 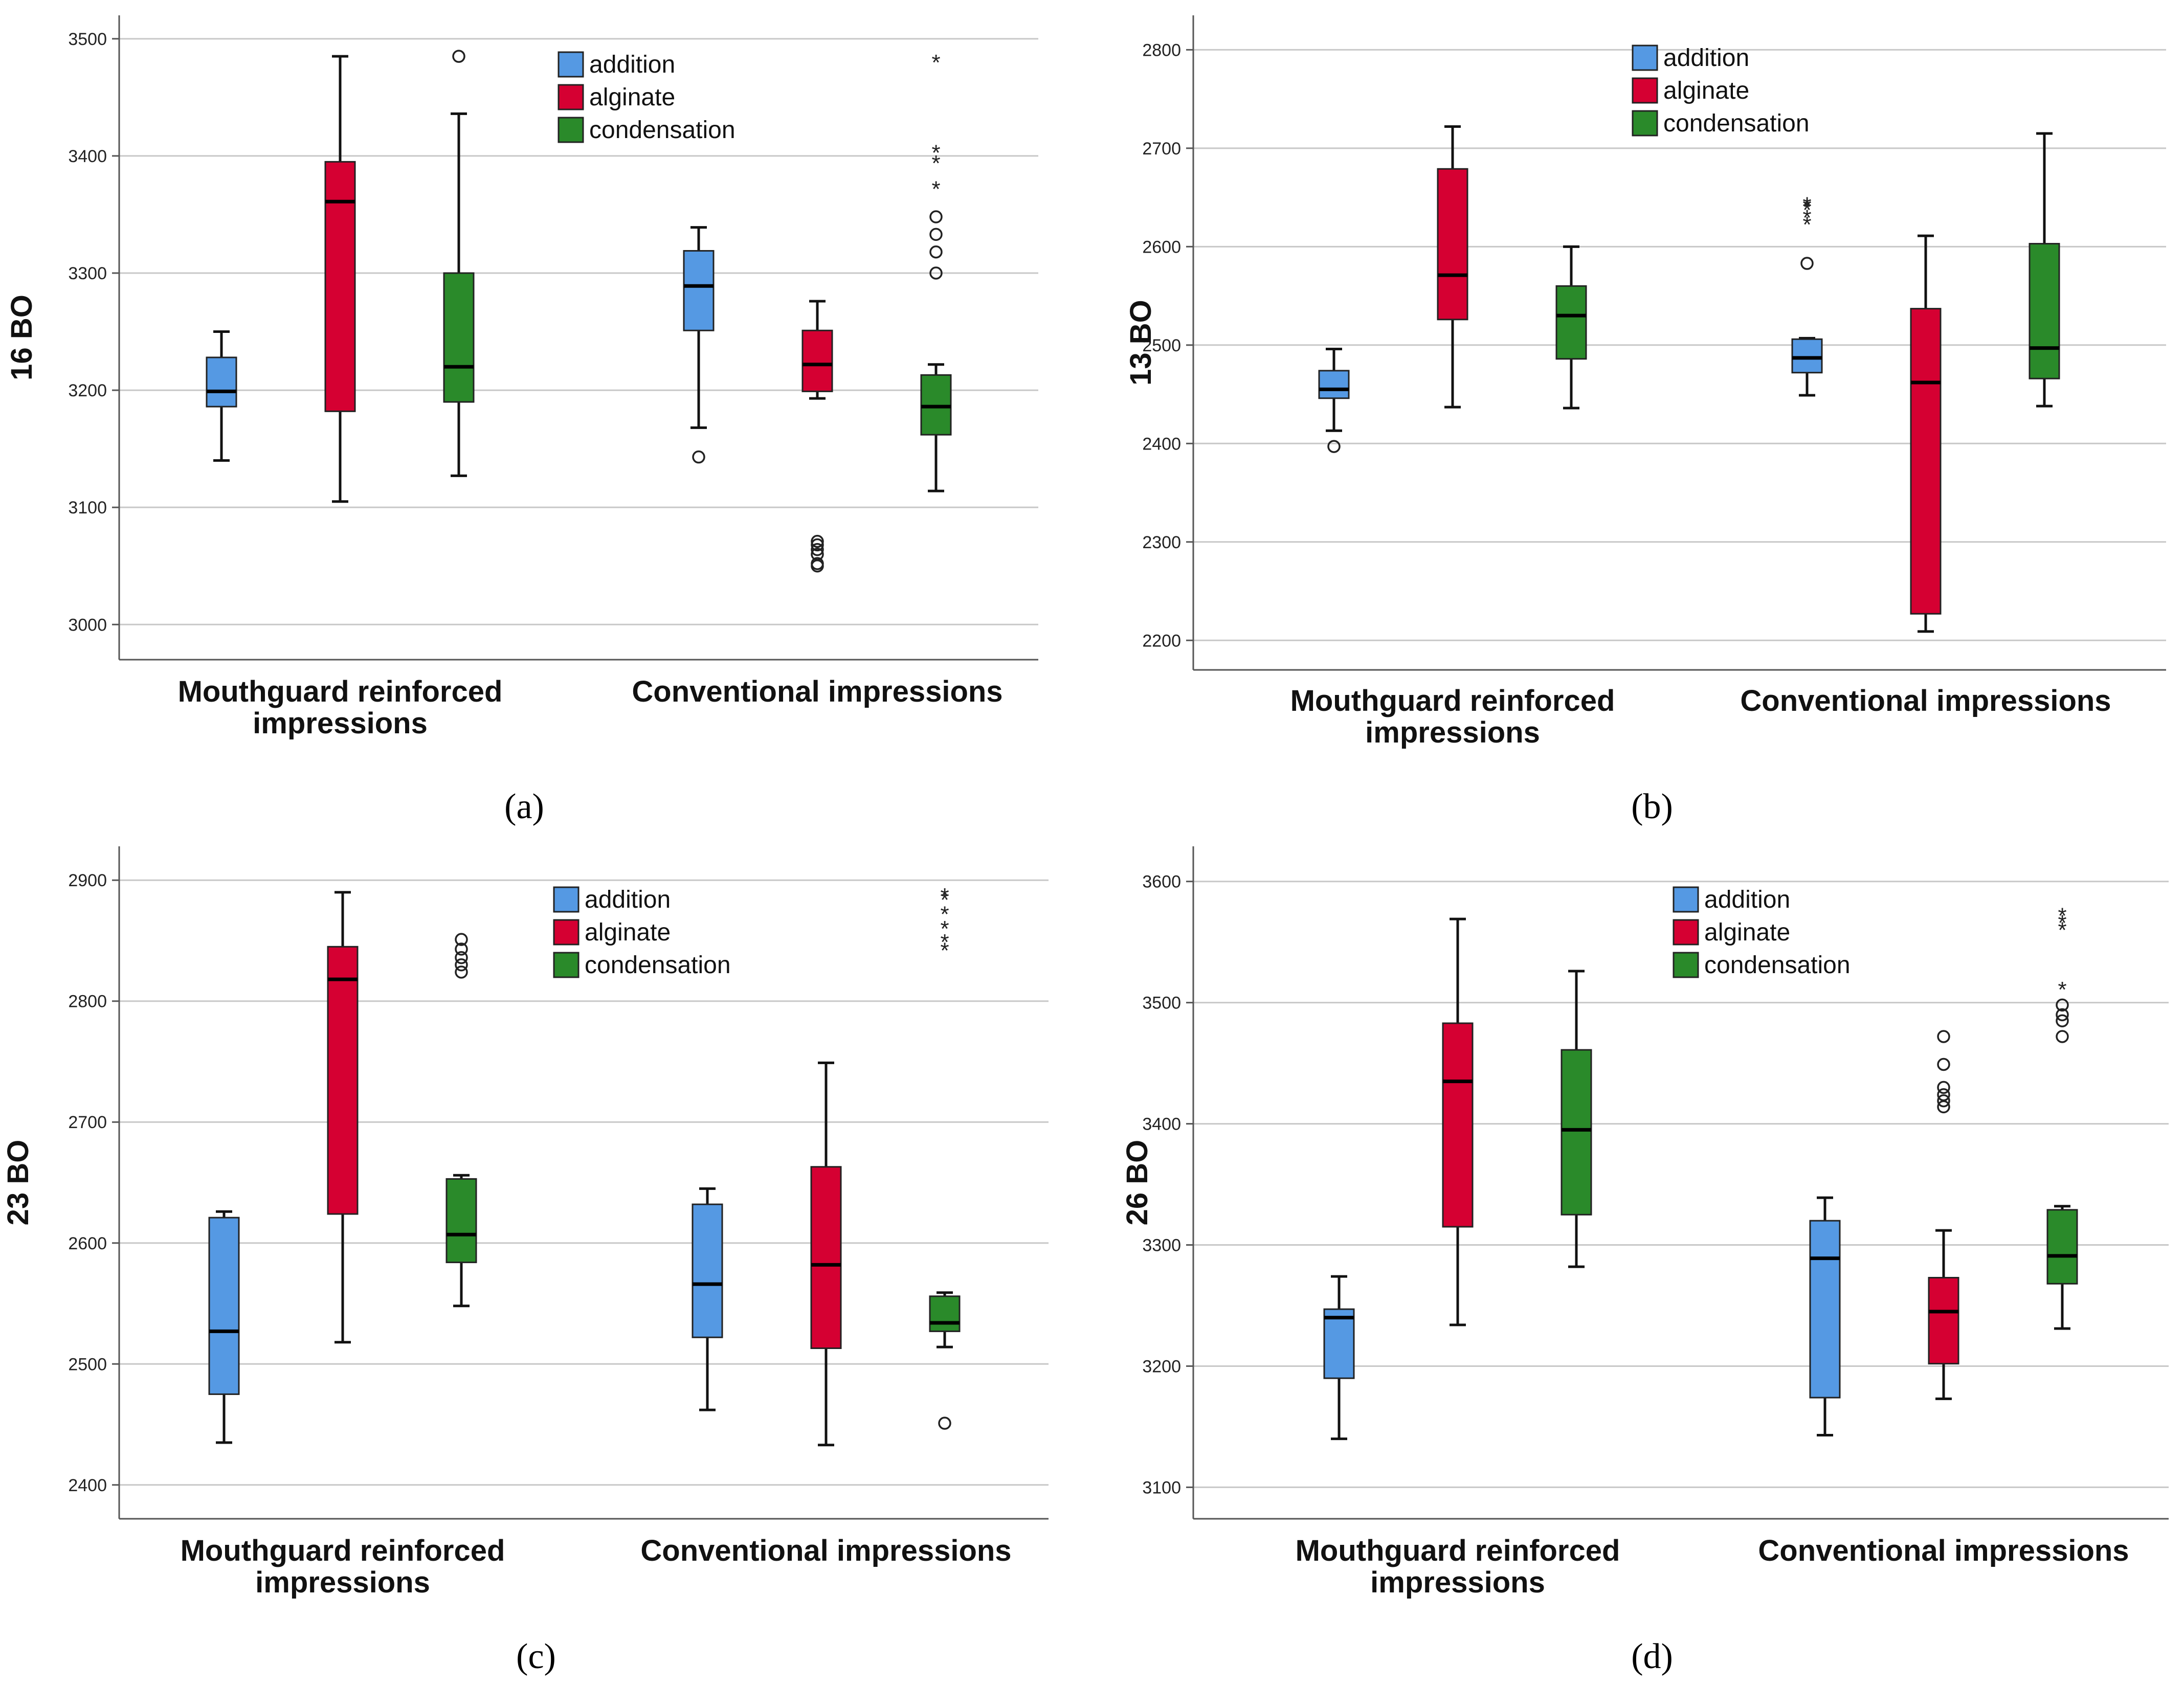 I want to click on y-tick-label: 3600, so click(x=1161, y=882).